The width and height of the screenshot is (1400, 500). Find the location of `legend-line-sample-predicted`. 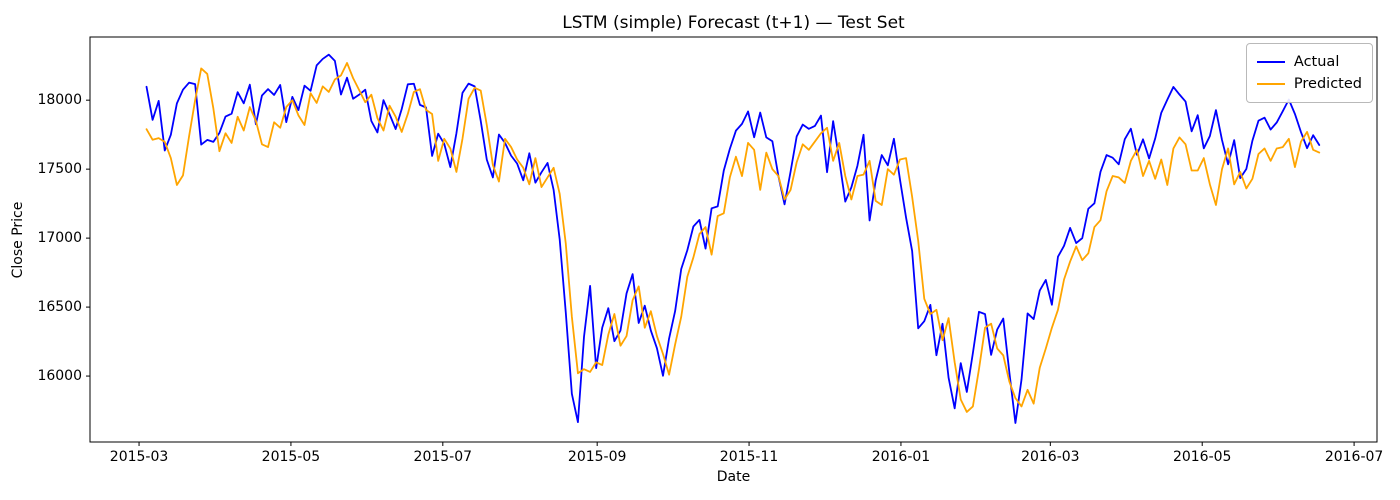

legend-line-sample-predicted is located at coordinates (1270, 84).